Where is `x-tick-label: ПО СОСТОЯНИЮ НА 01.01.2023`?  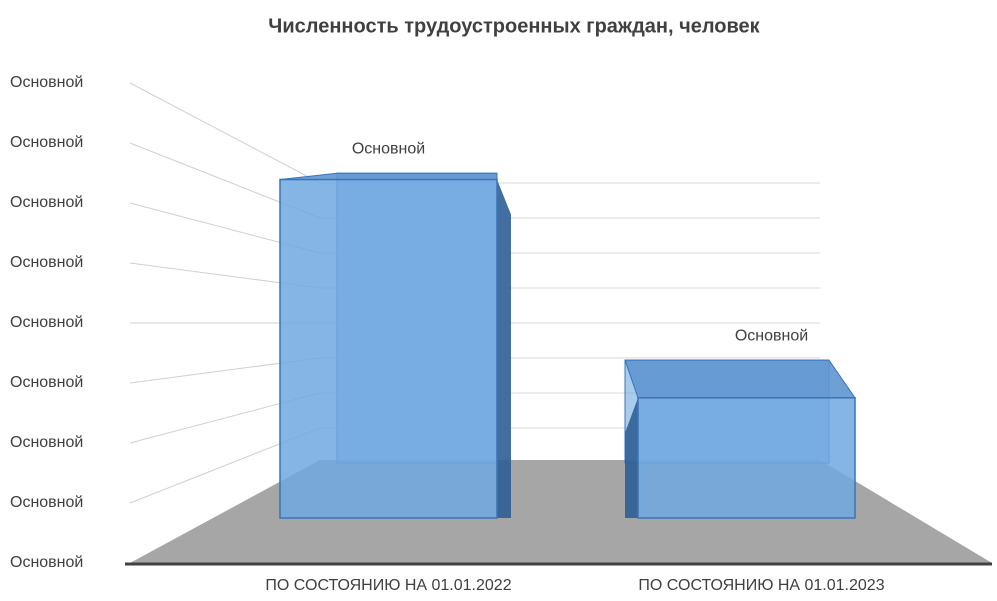
x-tick-label: ПО СОСТОЯНИЮ НА 01.01.2023 is located at coordinates (761, 585).